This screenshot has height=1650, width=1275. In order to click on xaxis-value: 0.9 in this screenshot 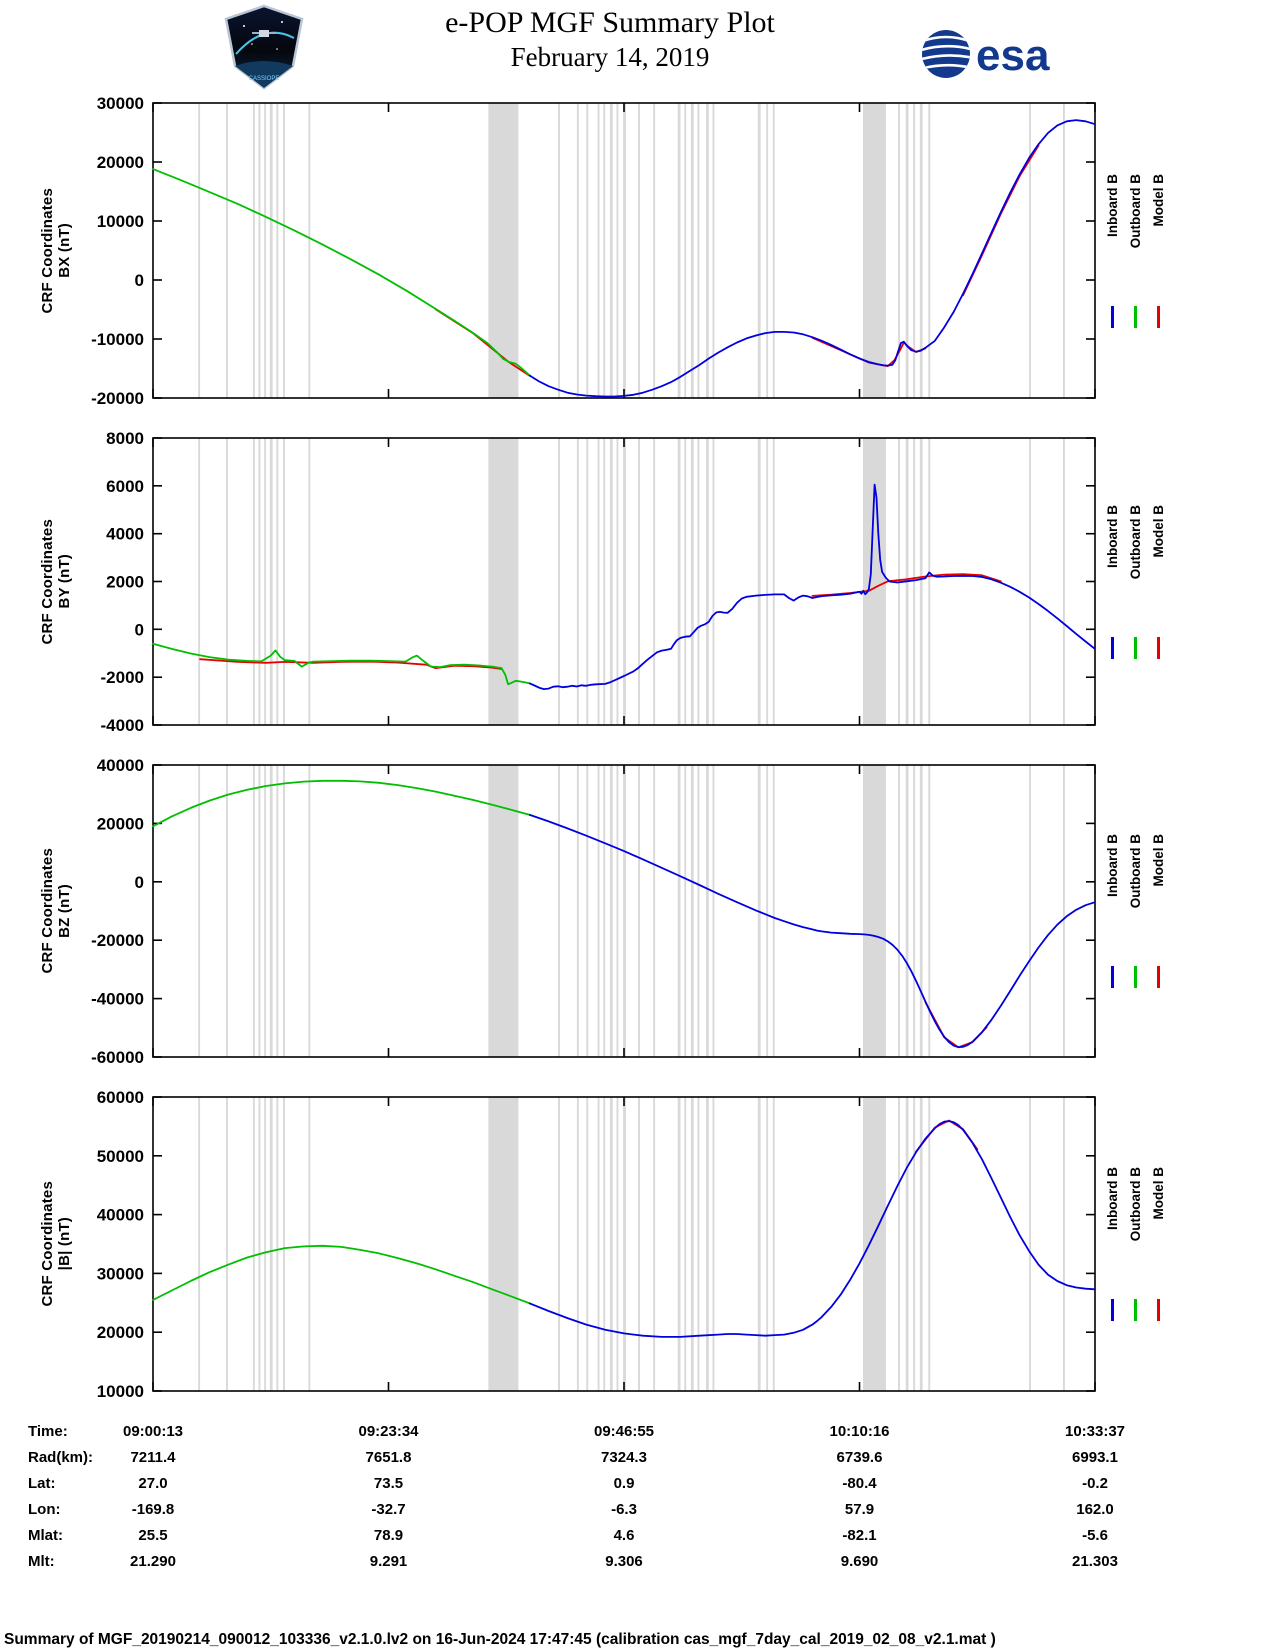, I will do `click(624, 1483)`.